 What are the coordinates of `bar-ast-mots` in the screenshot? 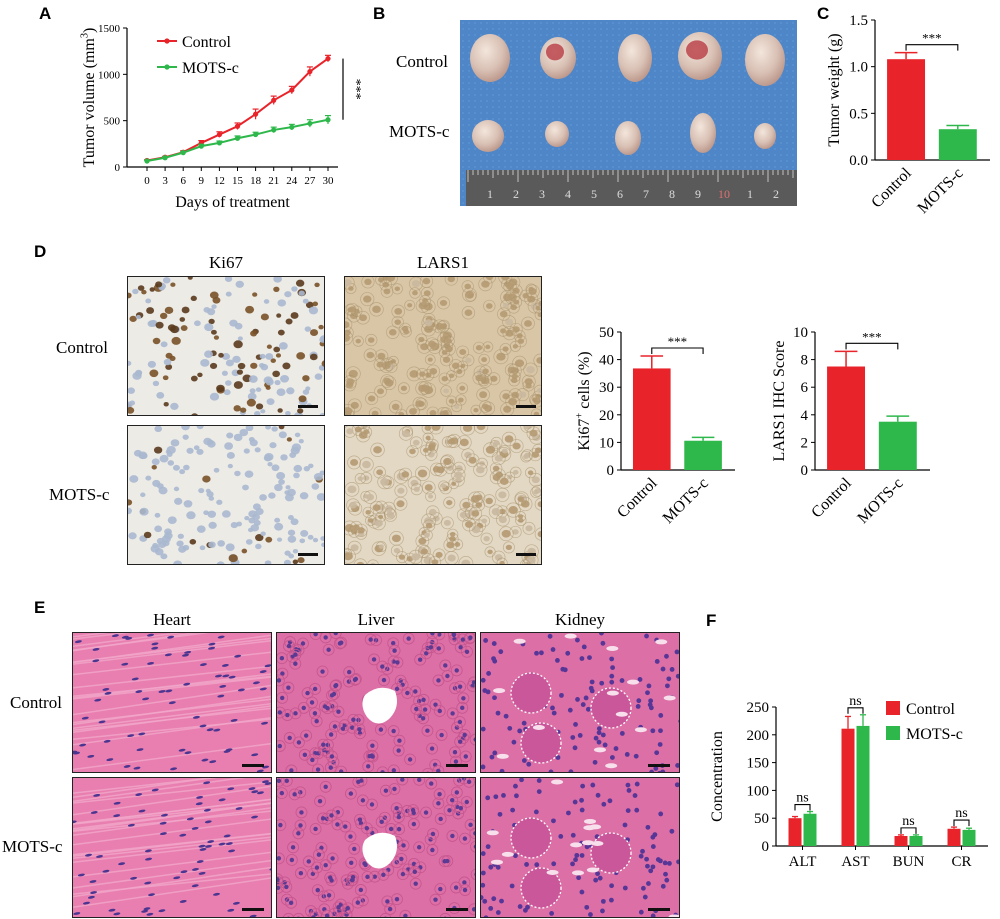 It's located at (863, 785).